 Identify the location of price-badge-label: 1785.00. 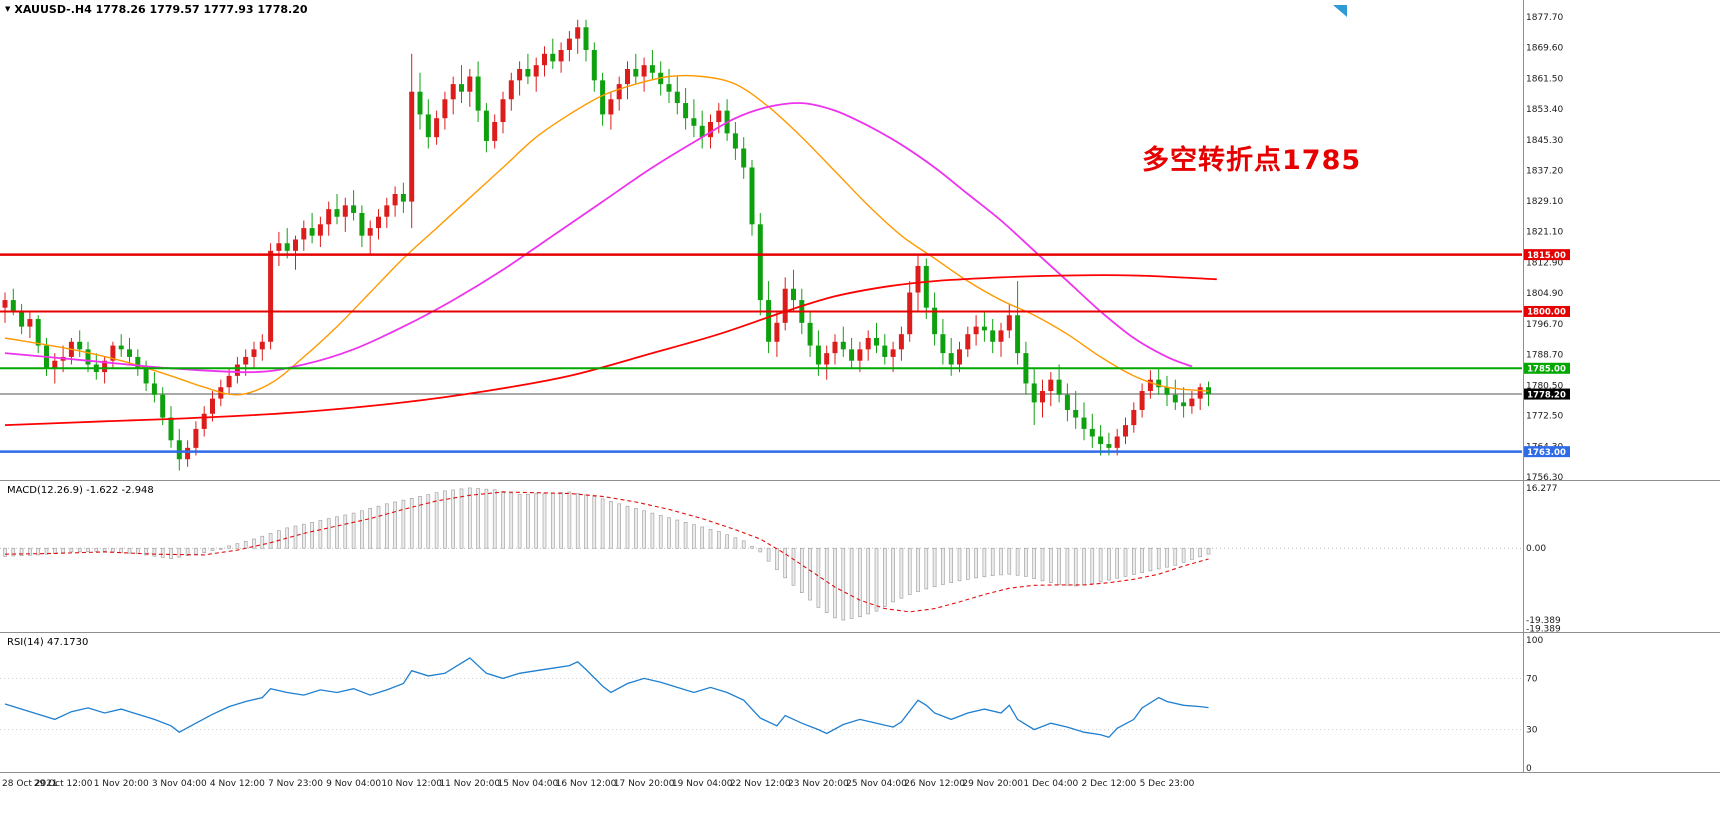
(1546, 369).